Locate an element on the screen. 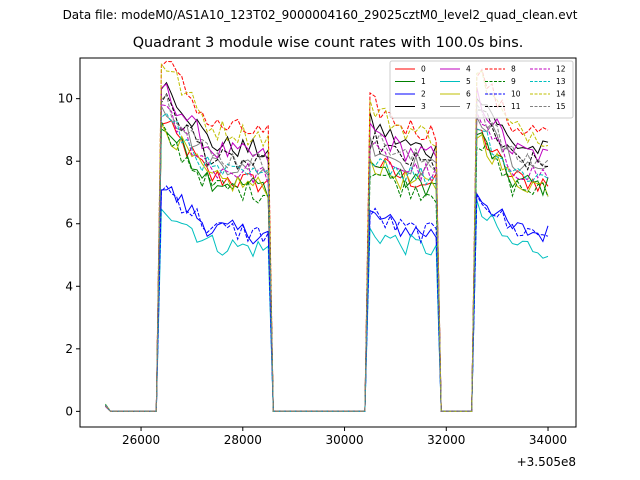 The width and height of the screenshot is (640, 480). y-axis: 0 2 4 6 8 10 is located at coordinates (69, 255).